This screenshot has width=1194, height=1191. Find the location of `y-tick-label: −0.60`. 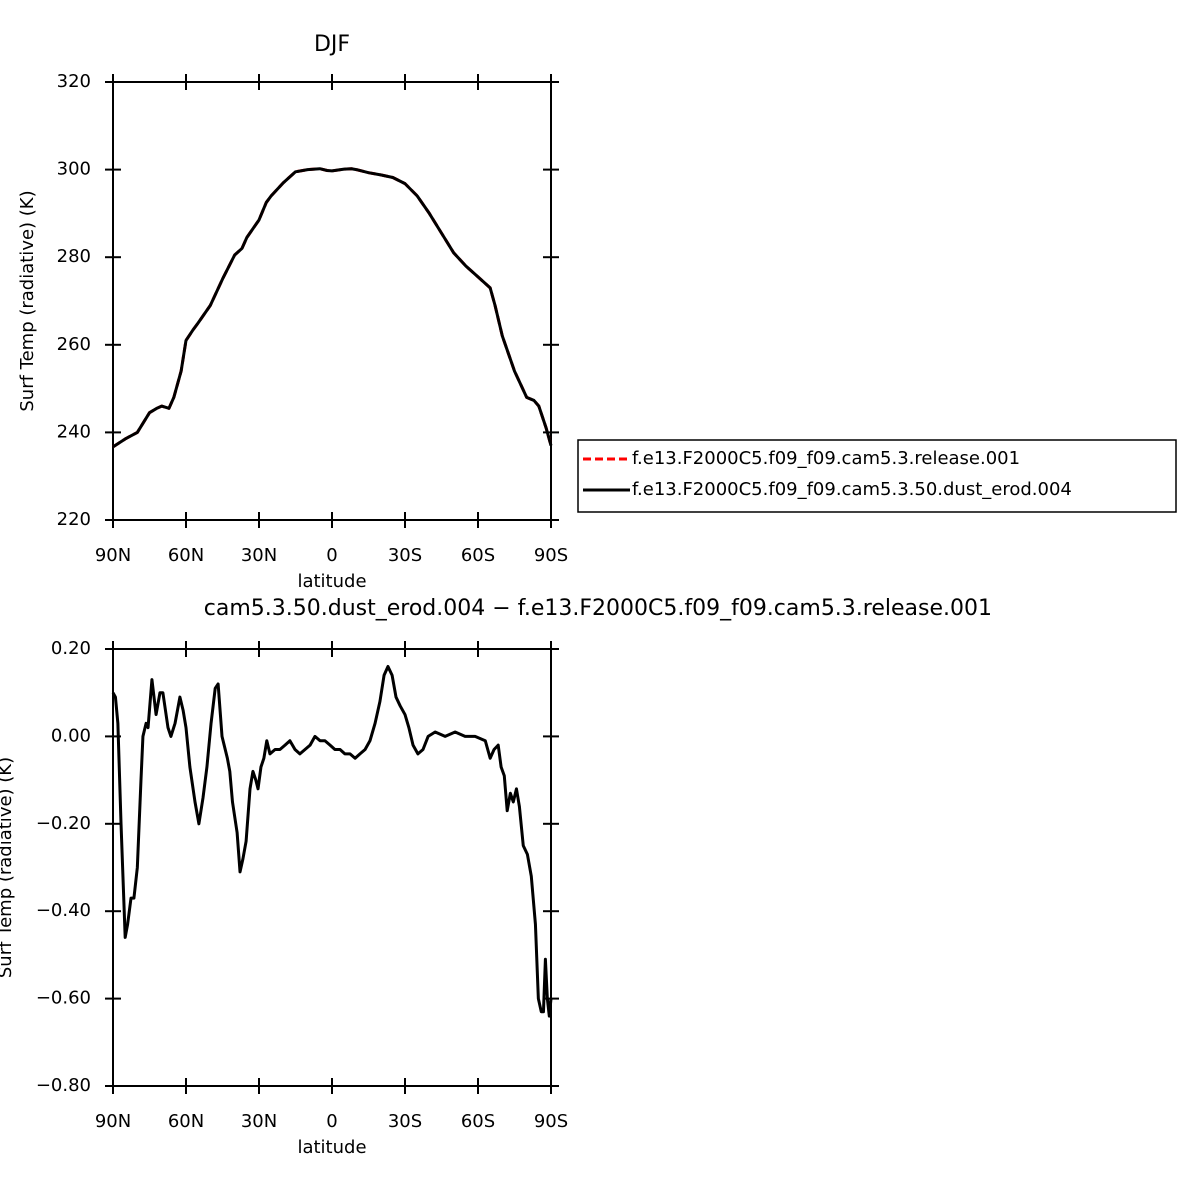

y-tick-label: −0.60 is located at coordinates (63, 998).